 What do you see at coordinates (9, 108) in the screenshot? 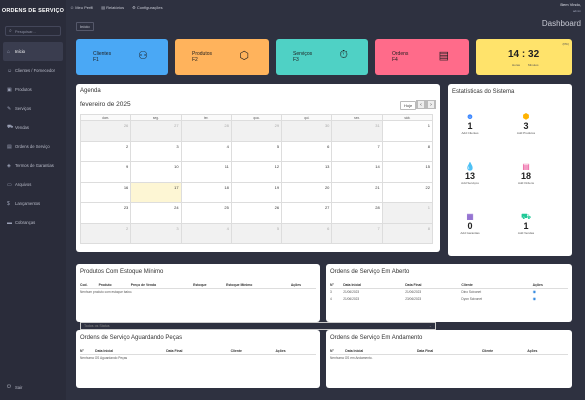
I see `wrench-icon: ✎` at bounding box center [9, 108].